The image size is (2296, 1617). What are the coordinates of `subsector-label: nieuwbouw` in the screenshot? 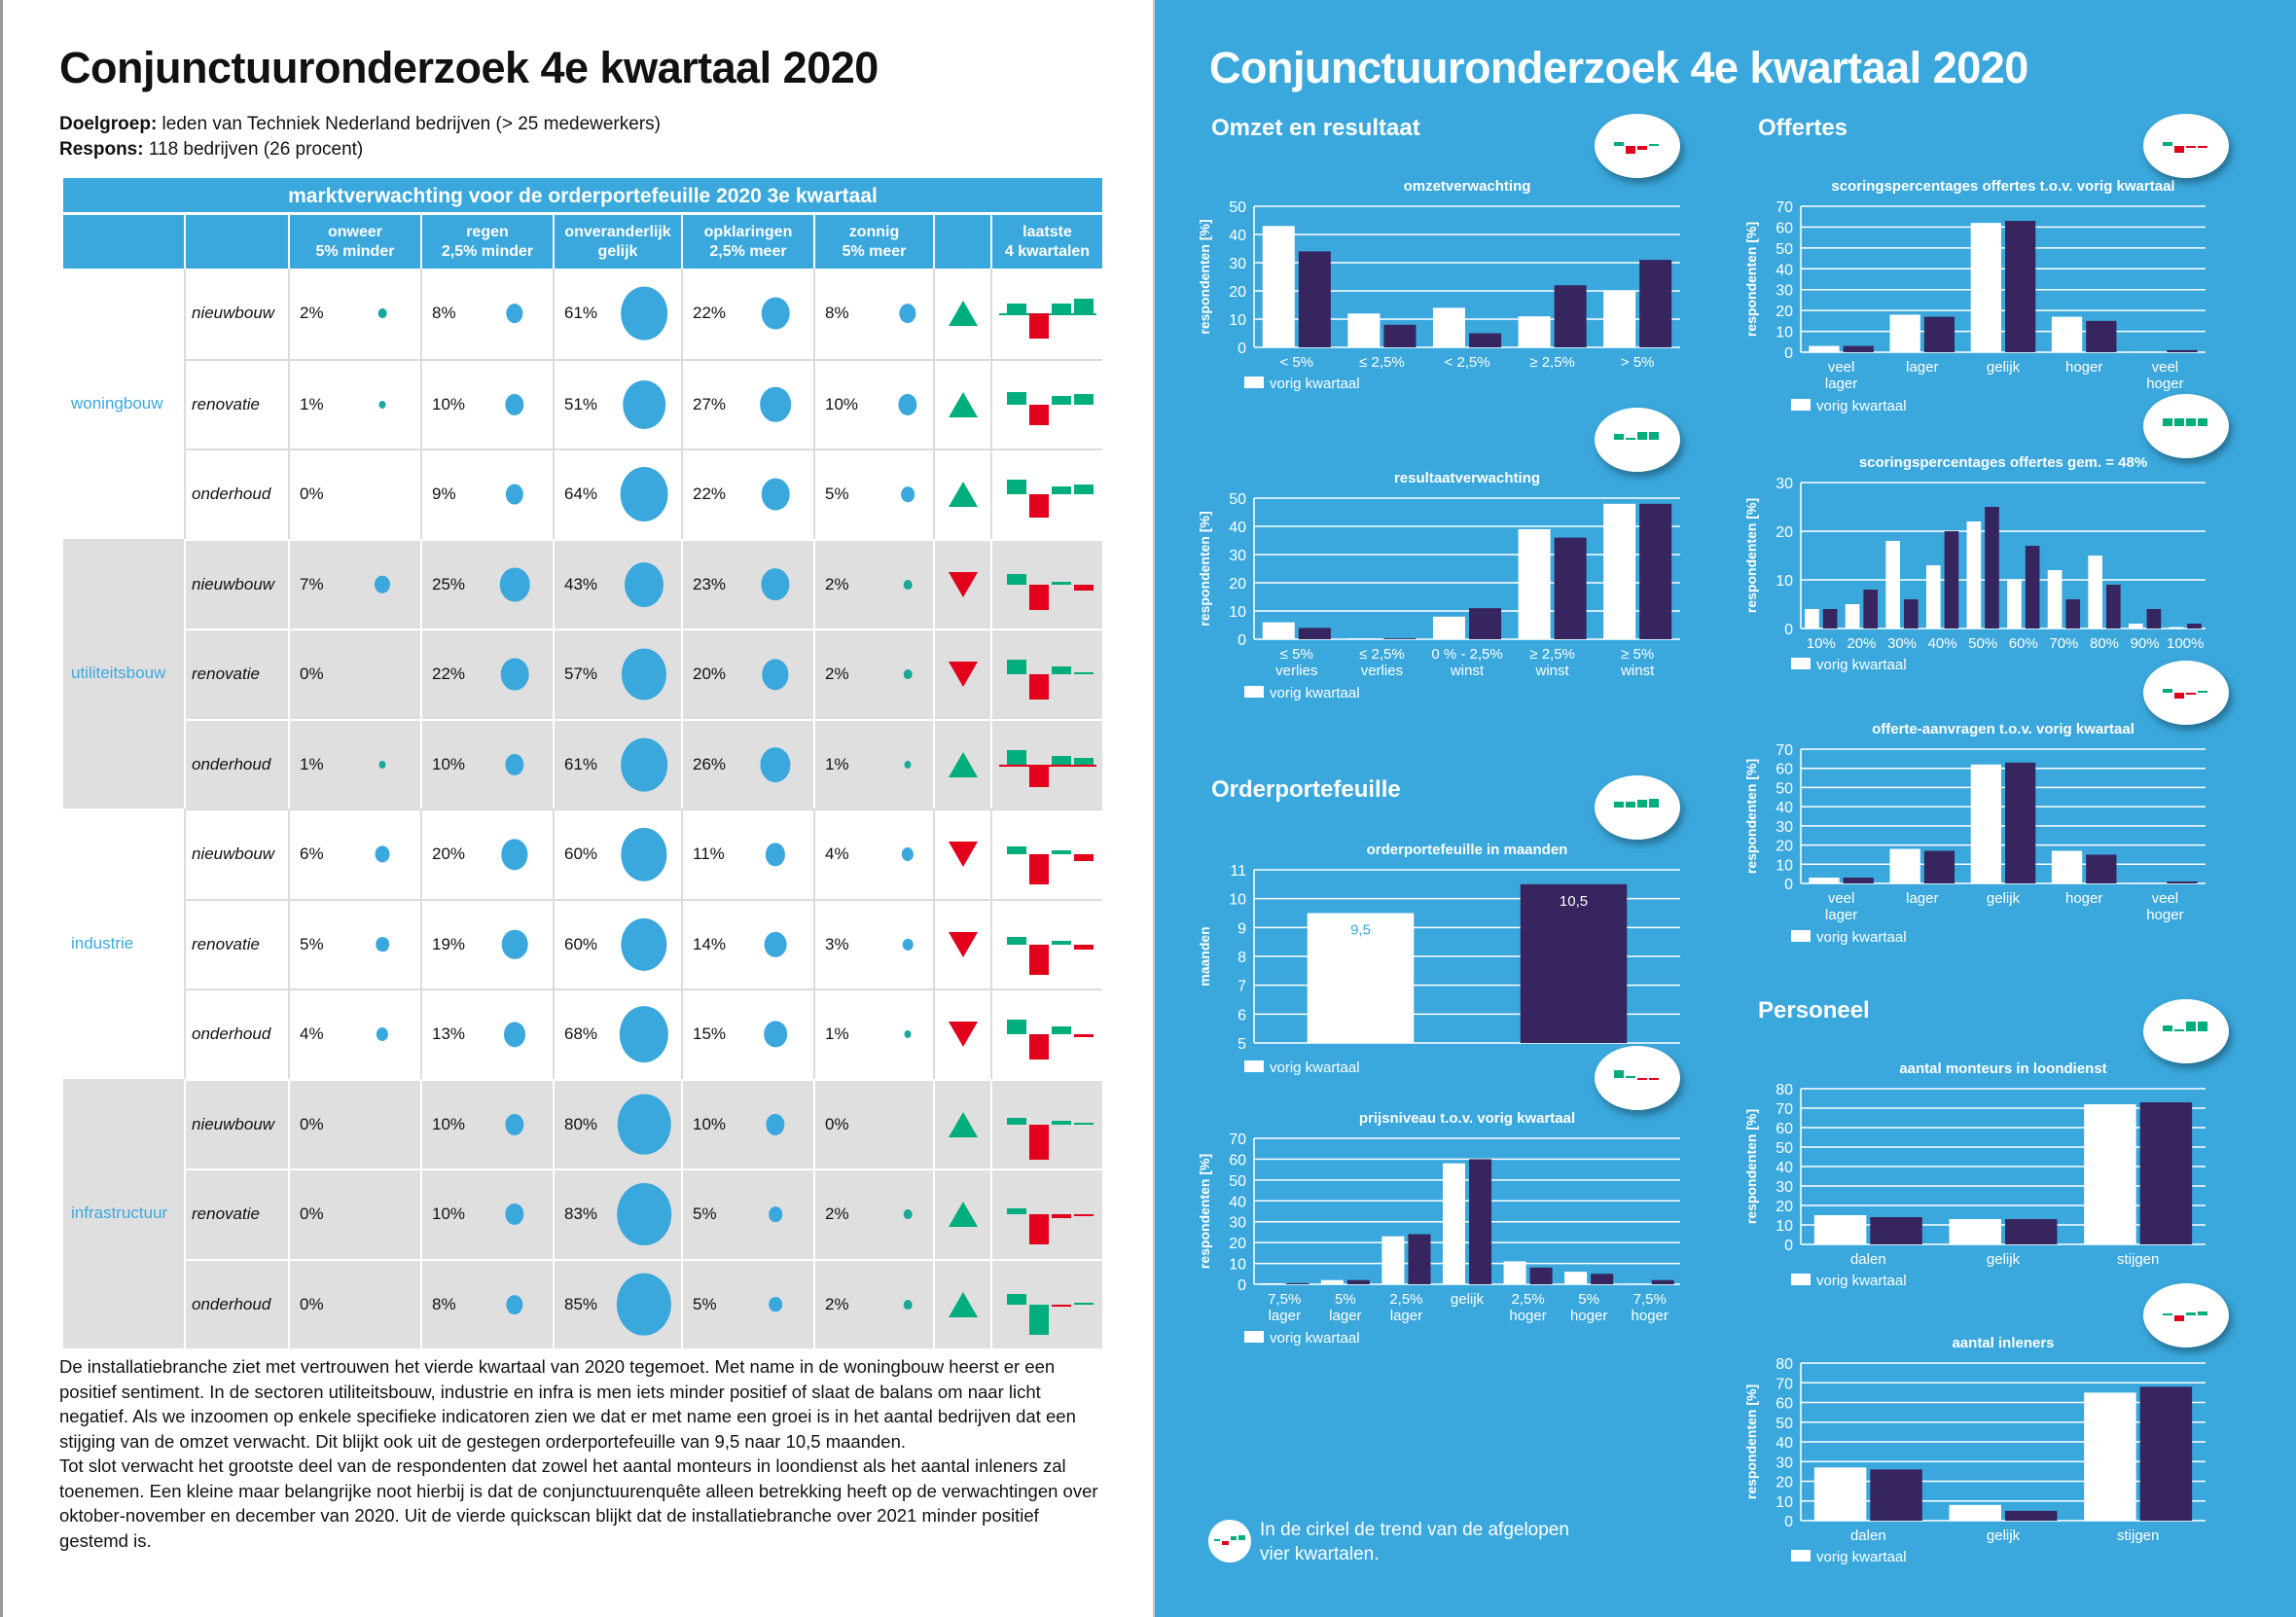 It's located at (236, 854).